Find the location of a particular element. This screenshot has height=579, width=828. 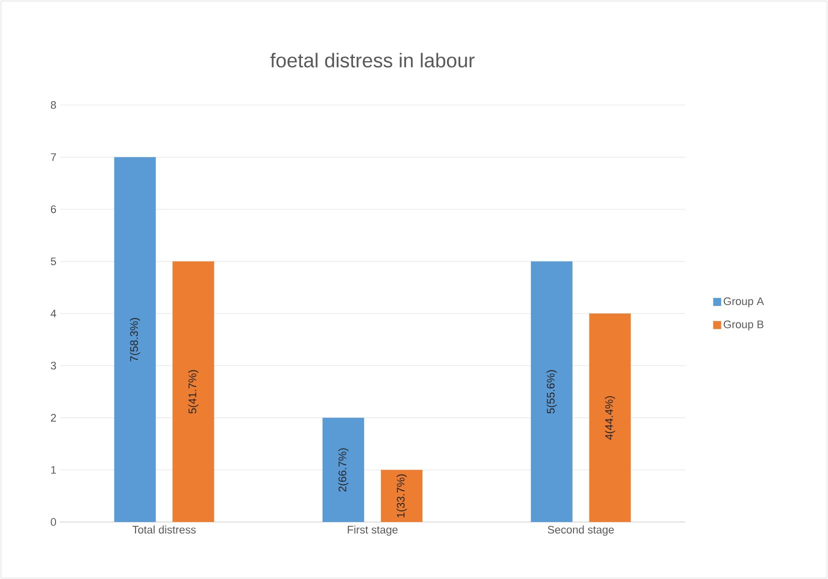

data-label: 1(33.7%) is located at coordinates (401, 496).